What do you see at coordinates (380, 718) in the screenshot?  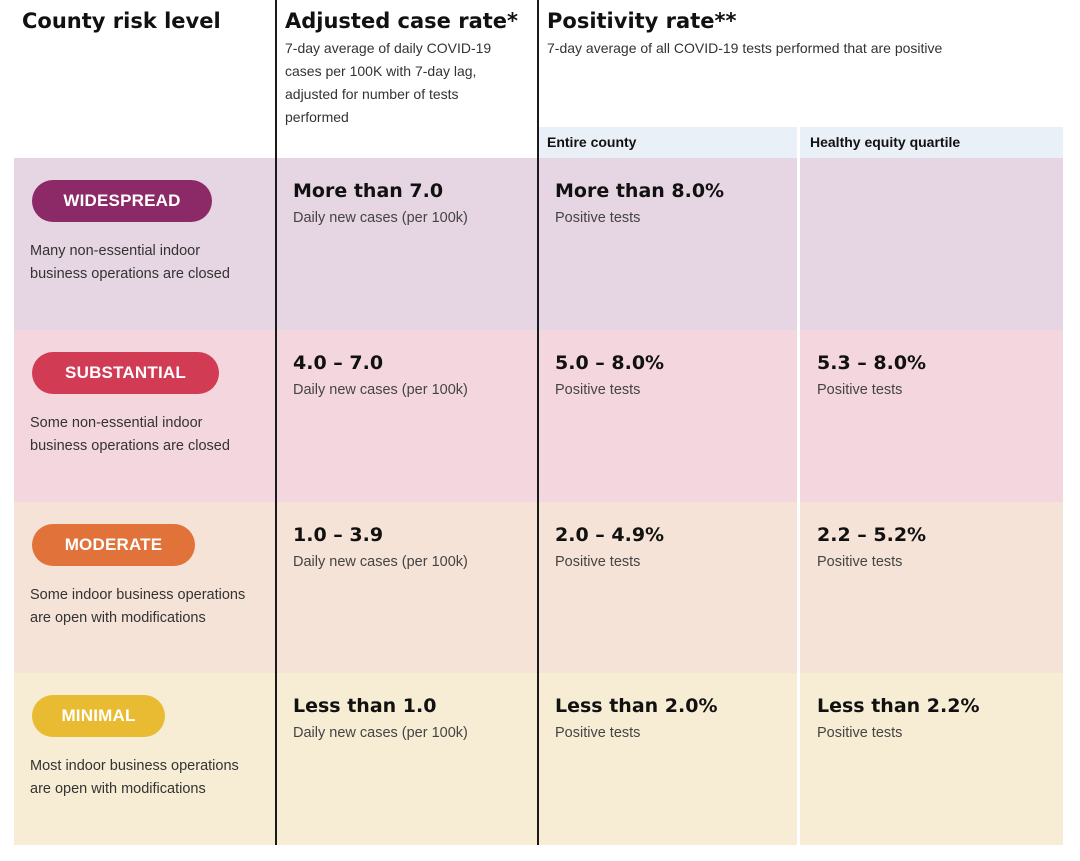 I see `case-rate-cell: Less than 1.0 Daily new cases (per 100k)` at bounding box center [380, 718].